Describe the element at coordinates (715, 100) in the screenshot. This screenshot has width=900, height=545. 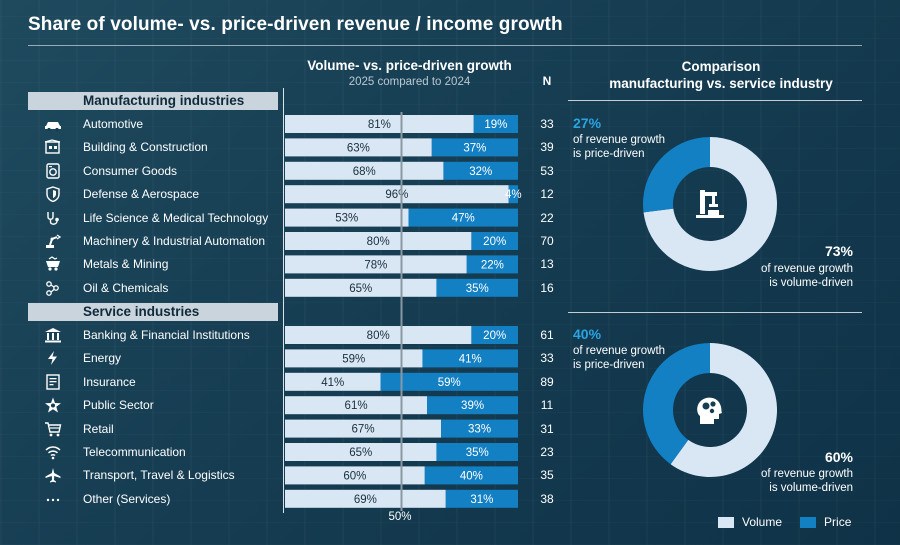
I see `comparison-divider-top` at that location.